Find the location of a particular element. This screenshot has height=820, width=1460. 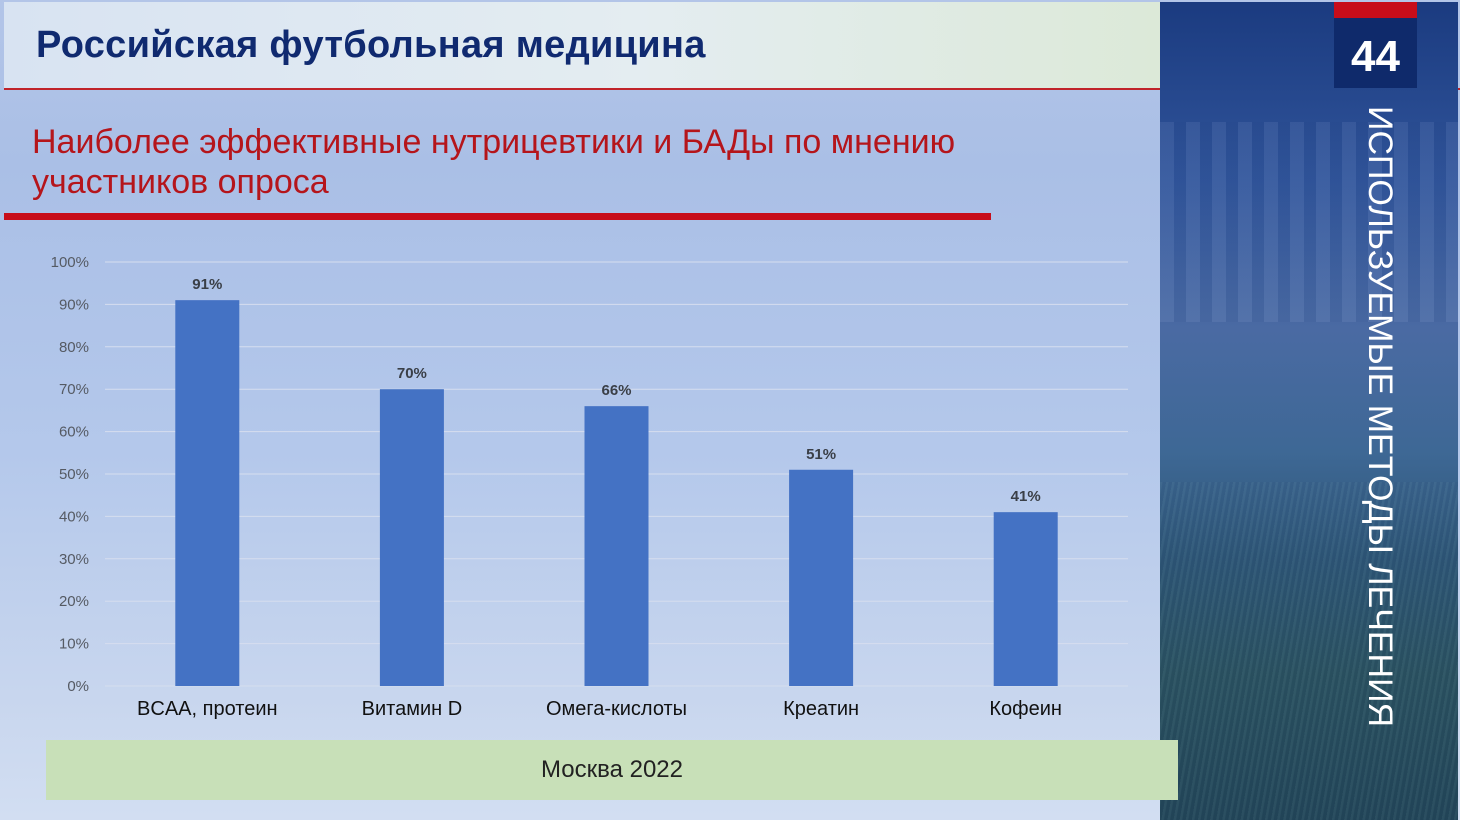

x-tick-label: Омега-кислоты is located at coordinates (616, 709).